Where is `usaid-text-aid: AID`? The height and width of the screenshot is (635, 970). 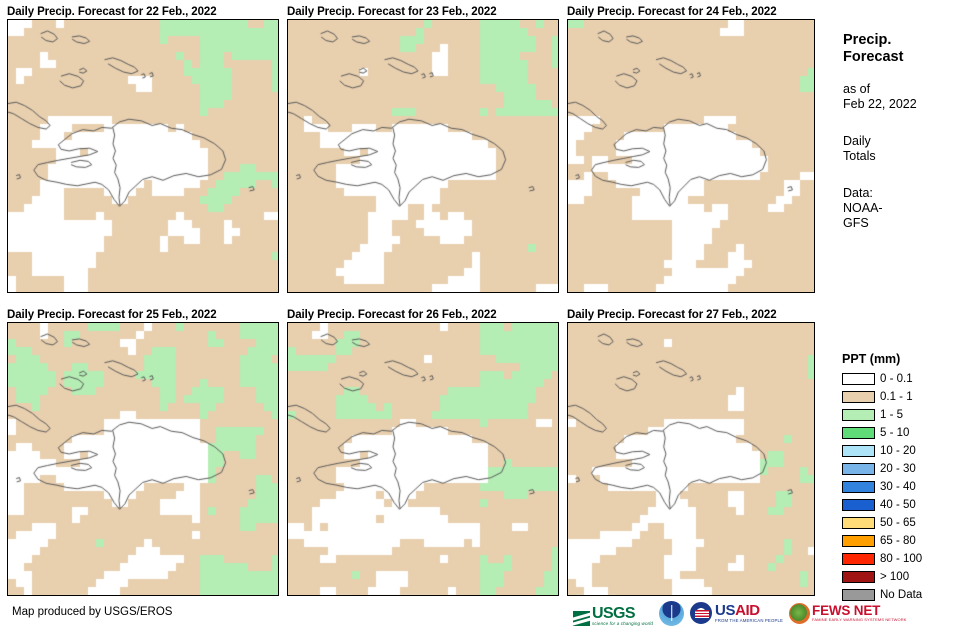 usaid-text-aid: AID is located at coordinates (747, 610).